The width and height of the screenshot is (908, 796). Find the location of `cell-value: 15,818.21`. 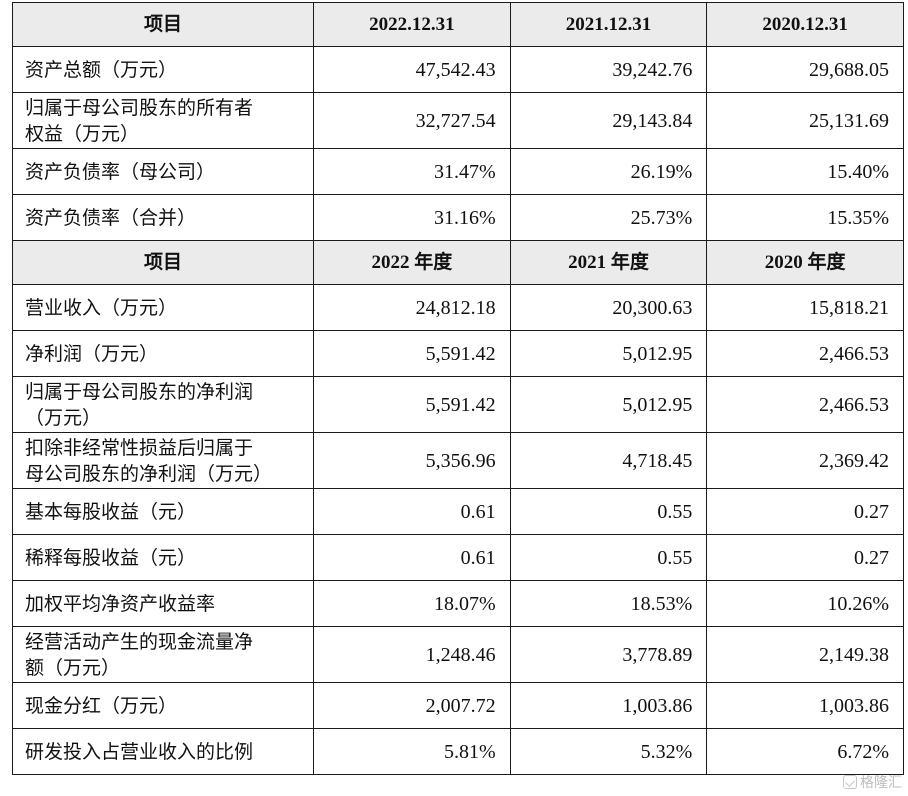

cell-value: 15,818.21 is located at coordinates (805, 307).